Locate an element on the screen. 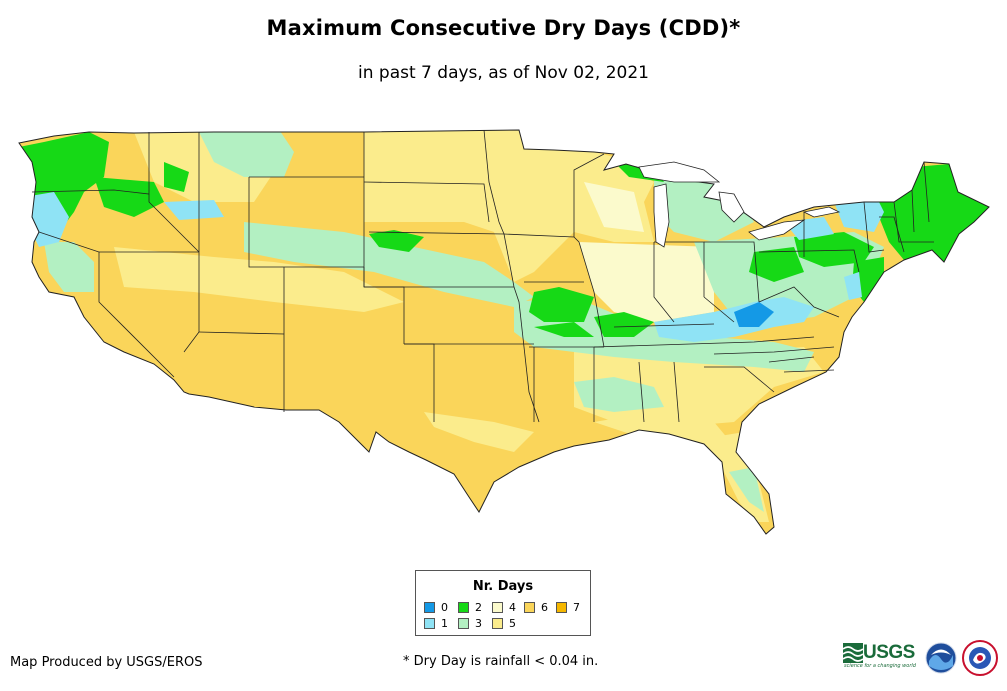 The width and height of the screenshot is (1007, 691). noaa-logo-icon is located at coordinates (941, 658).